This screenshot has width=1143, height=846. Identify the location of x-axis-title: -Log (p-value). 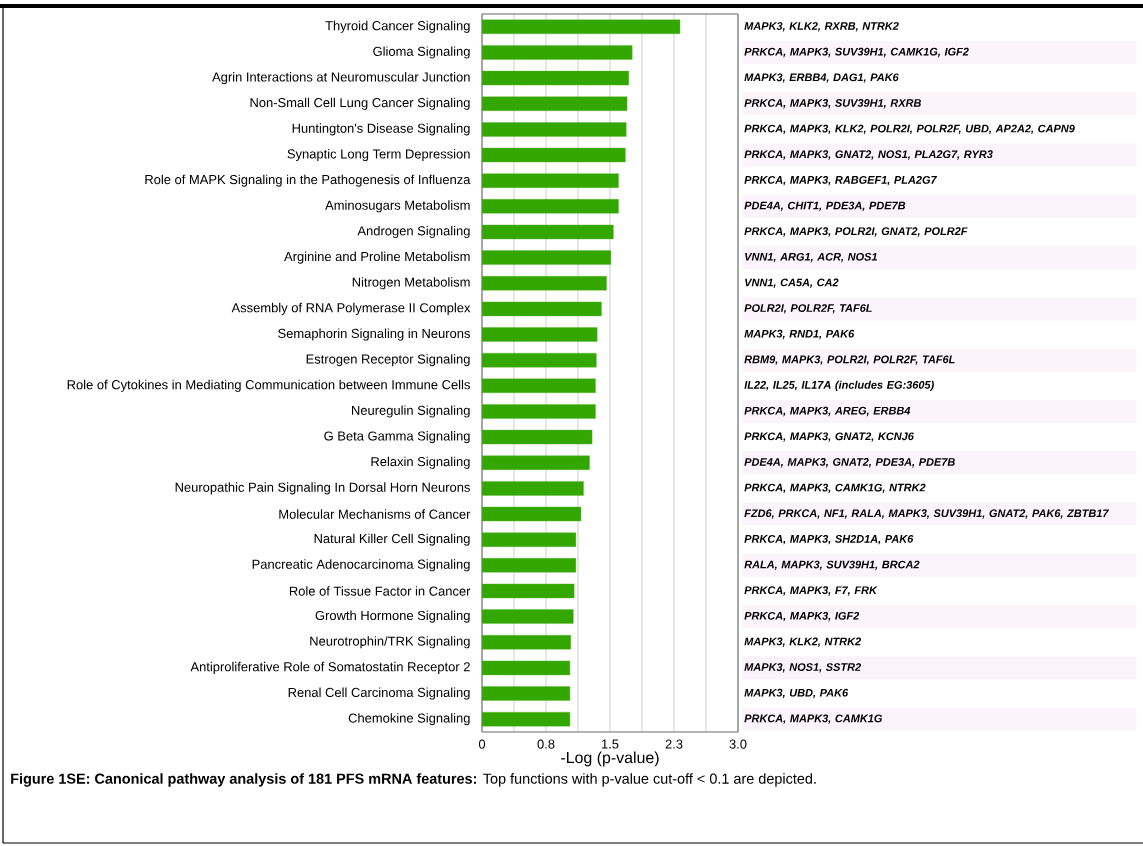
(610, 759).